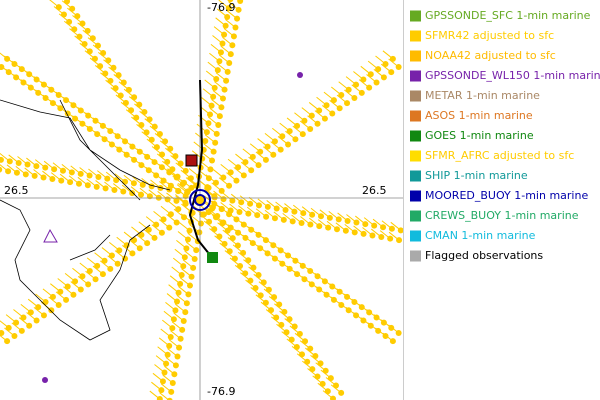 The height and width of the screenshot is (400, 600). Describe the element at coordinates (374, 190) in the screenshot. I see `axis-label: 26.5` at that location.